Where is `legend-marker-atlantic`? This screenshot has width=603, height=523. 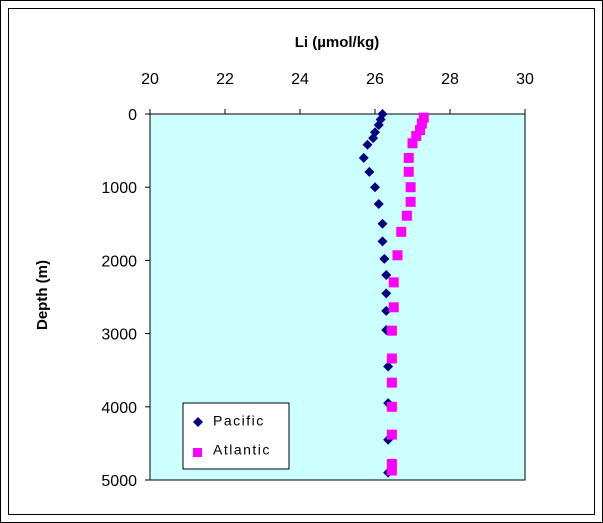 legend-marker-atlantic is located at coordinates (197, 452).